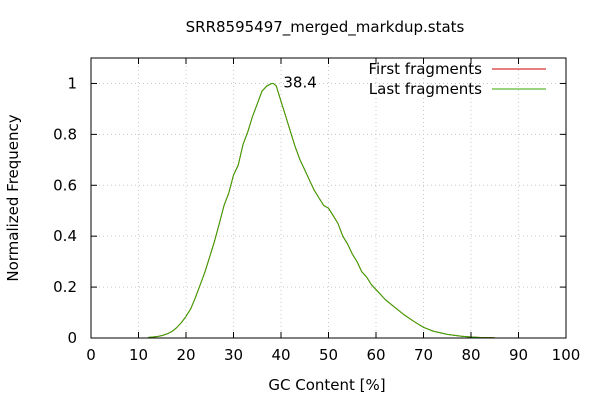 The height and width of the screenshot is (400, 600). I want to click on x-tick-label: 50, so click(328, 355).